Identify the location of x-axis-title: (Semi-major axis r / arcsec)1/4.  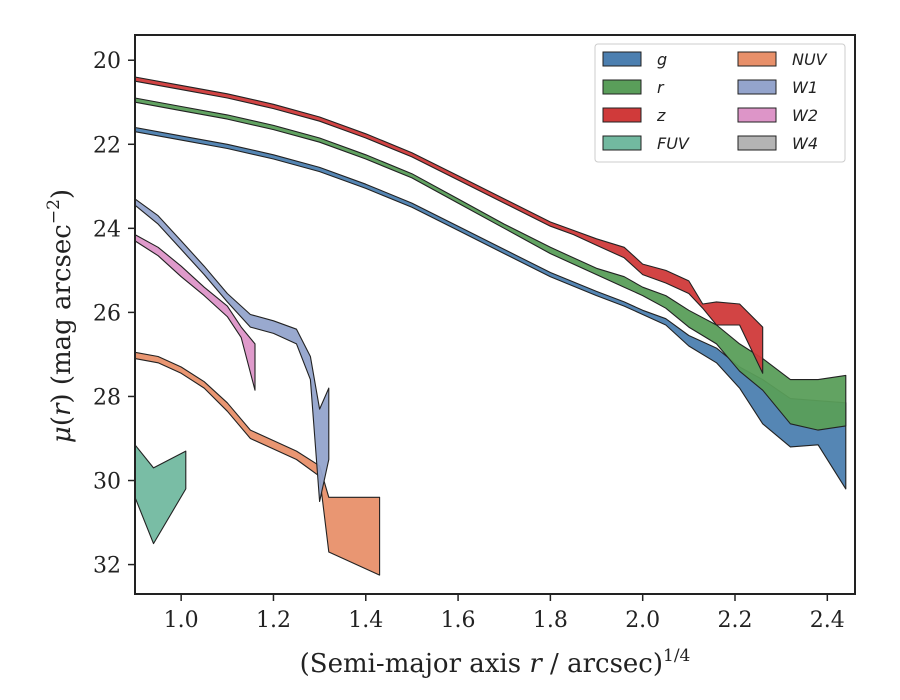
(495, 662).